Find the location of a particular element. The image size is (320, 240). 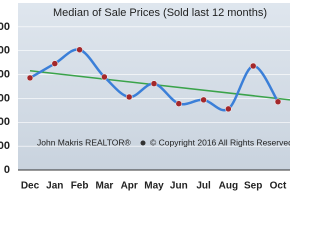

x-tick-label: Jan is located at coordinates (54, 186).